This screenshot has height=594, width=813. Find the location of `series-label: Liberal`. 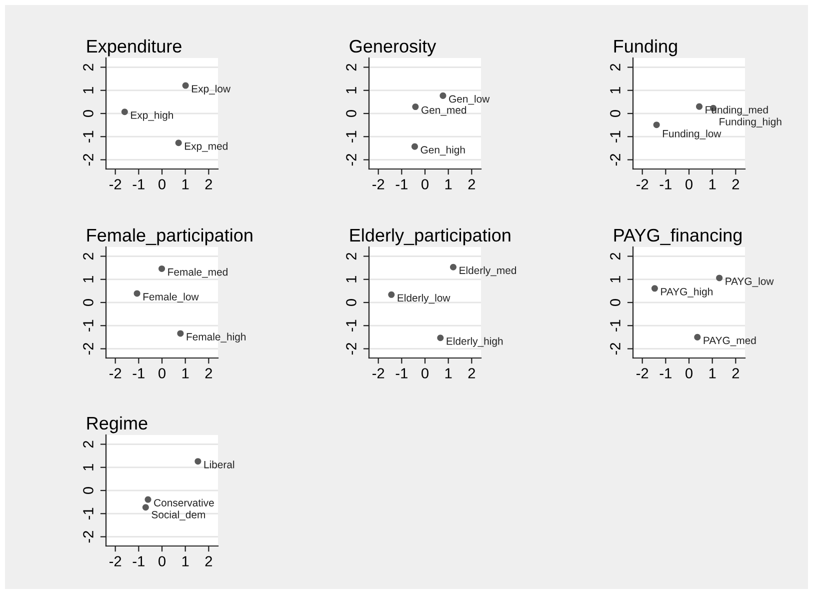

series-label: Liberal is located at coordinates (219, 464).